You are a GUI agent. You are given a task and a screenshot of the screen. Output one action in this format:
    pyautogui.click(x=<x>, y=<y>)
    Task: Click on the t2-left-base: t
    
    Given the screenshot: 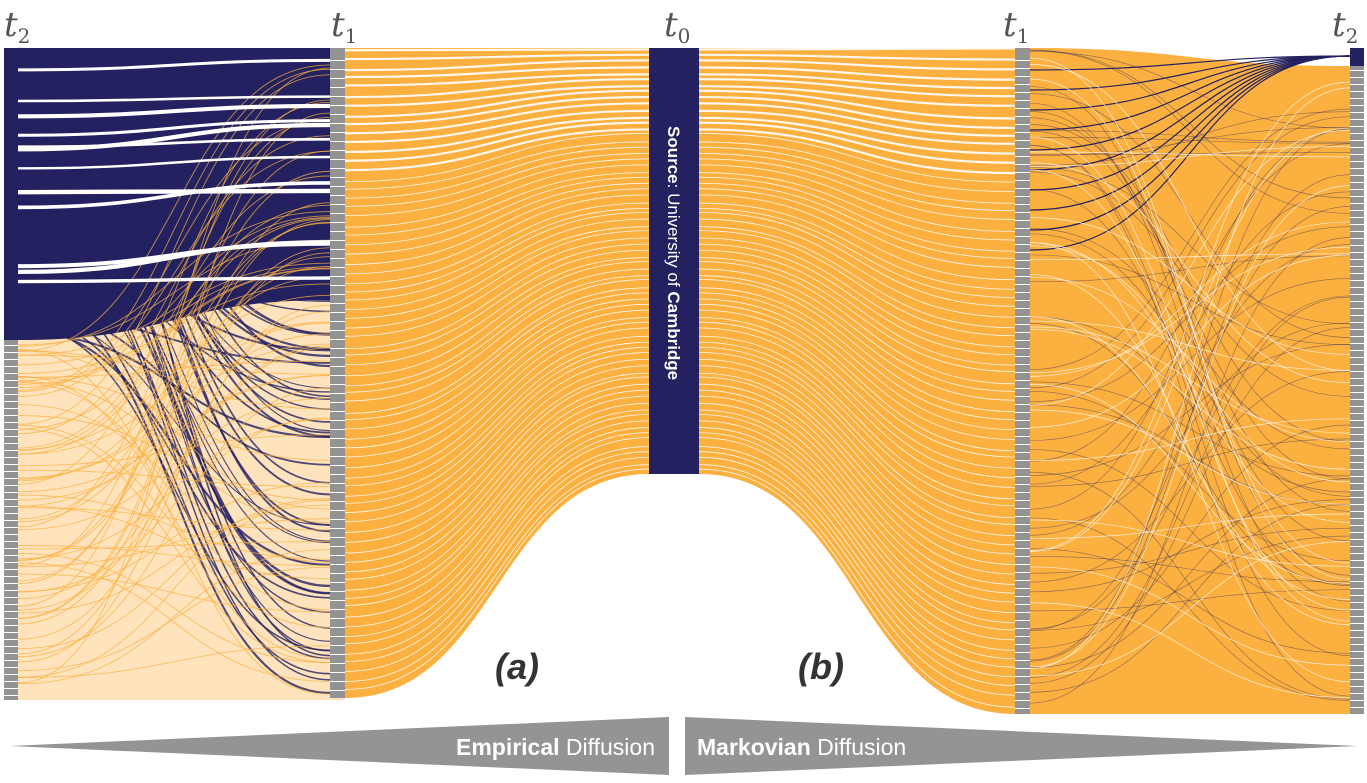 What is the action you would take?
    pyautogui.click(x=11, y=25)
    